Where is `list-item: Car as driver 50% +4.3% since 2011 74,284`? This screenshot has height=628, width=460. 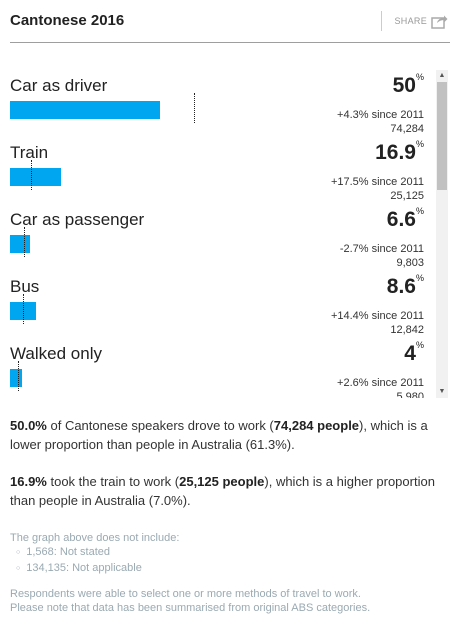
list-item: Car as driver 50% +4.3% since 2011 74,284 is located at coordinates (220, 103).